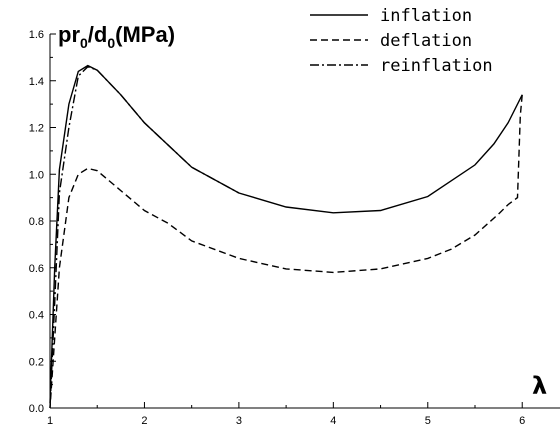 The height and width of the screenshot is (438, 560). What do you see at coordinates (36, 409) in the screenshot?
I see `y-tick-label: 0.0` at bounding box center [36, 409].